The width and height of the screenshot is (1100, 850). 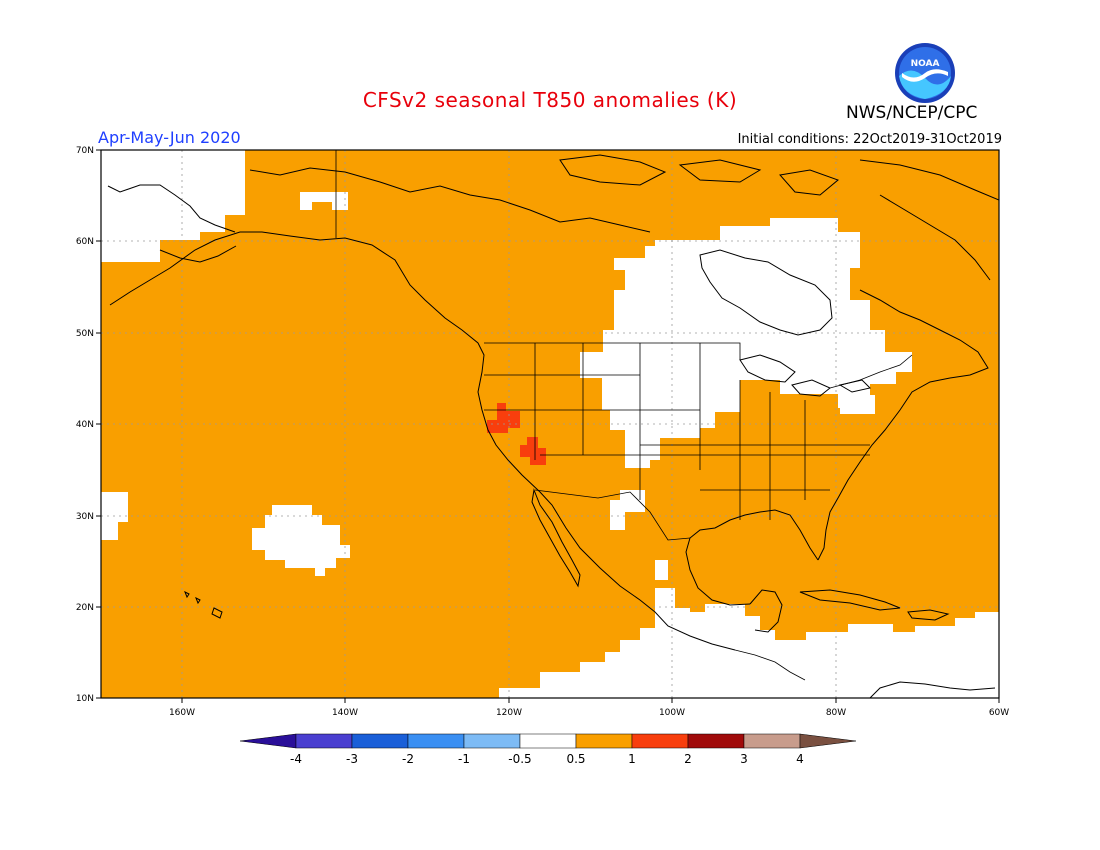 I want to click on colorbar-max-arrow, so click(x=828, y=741).